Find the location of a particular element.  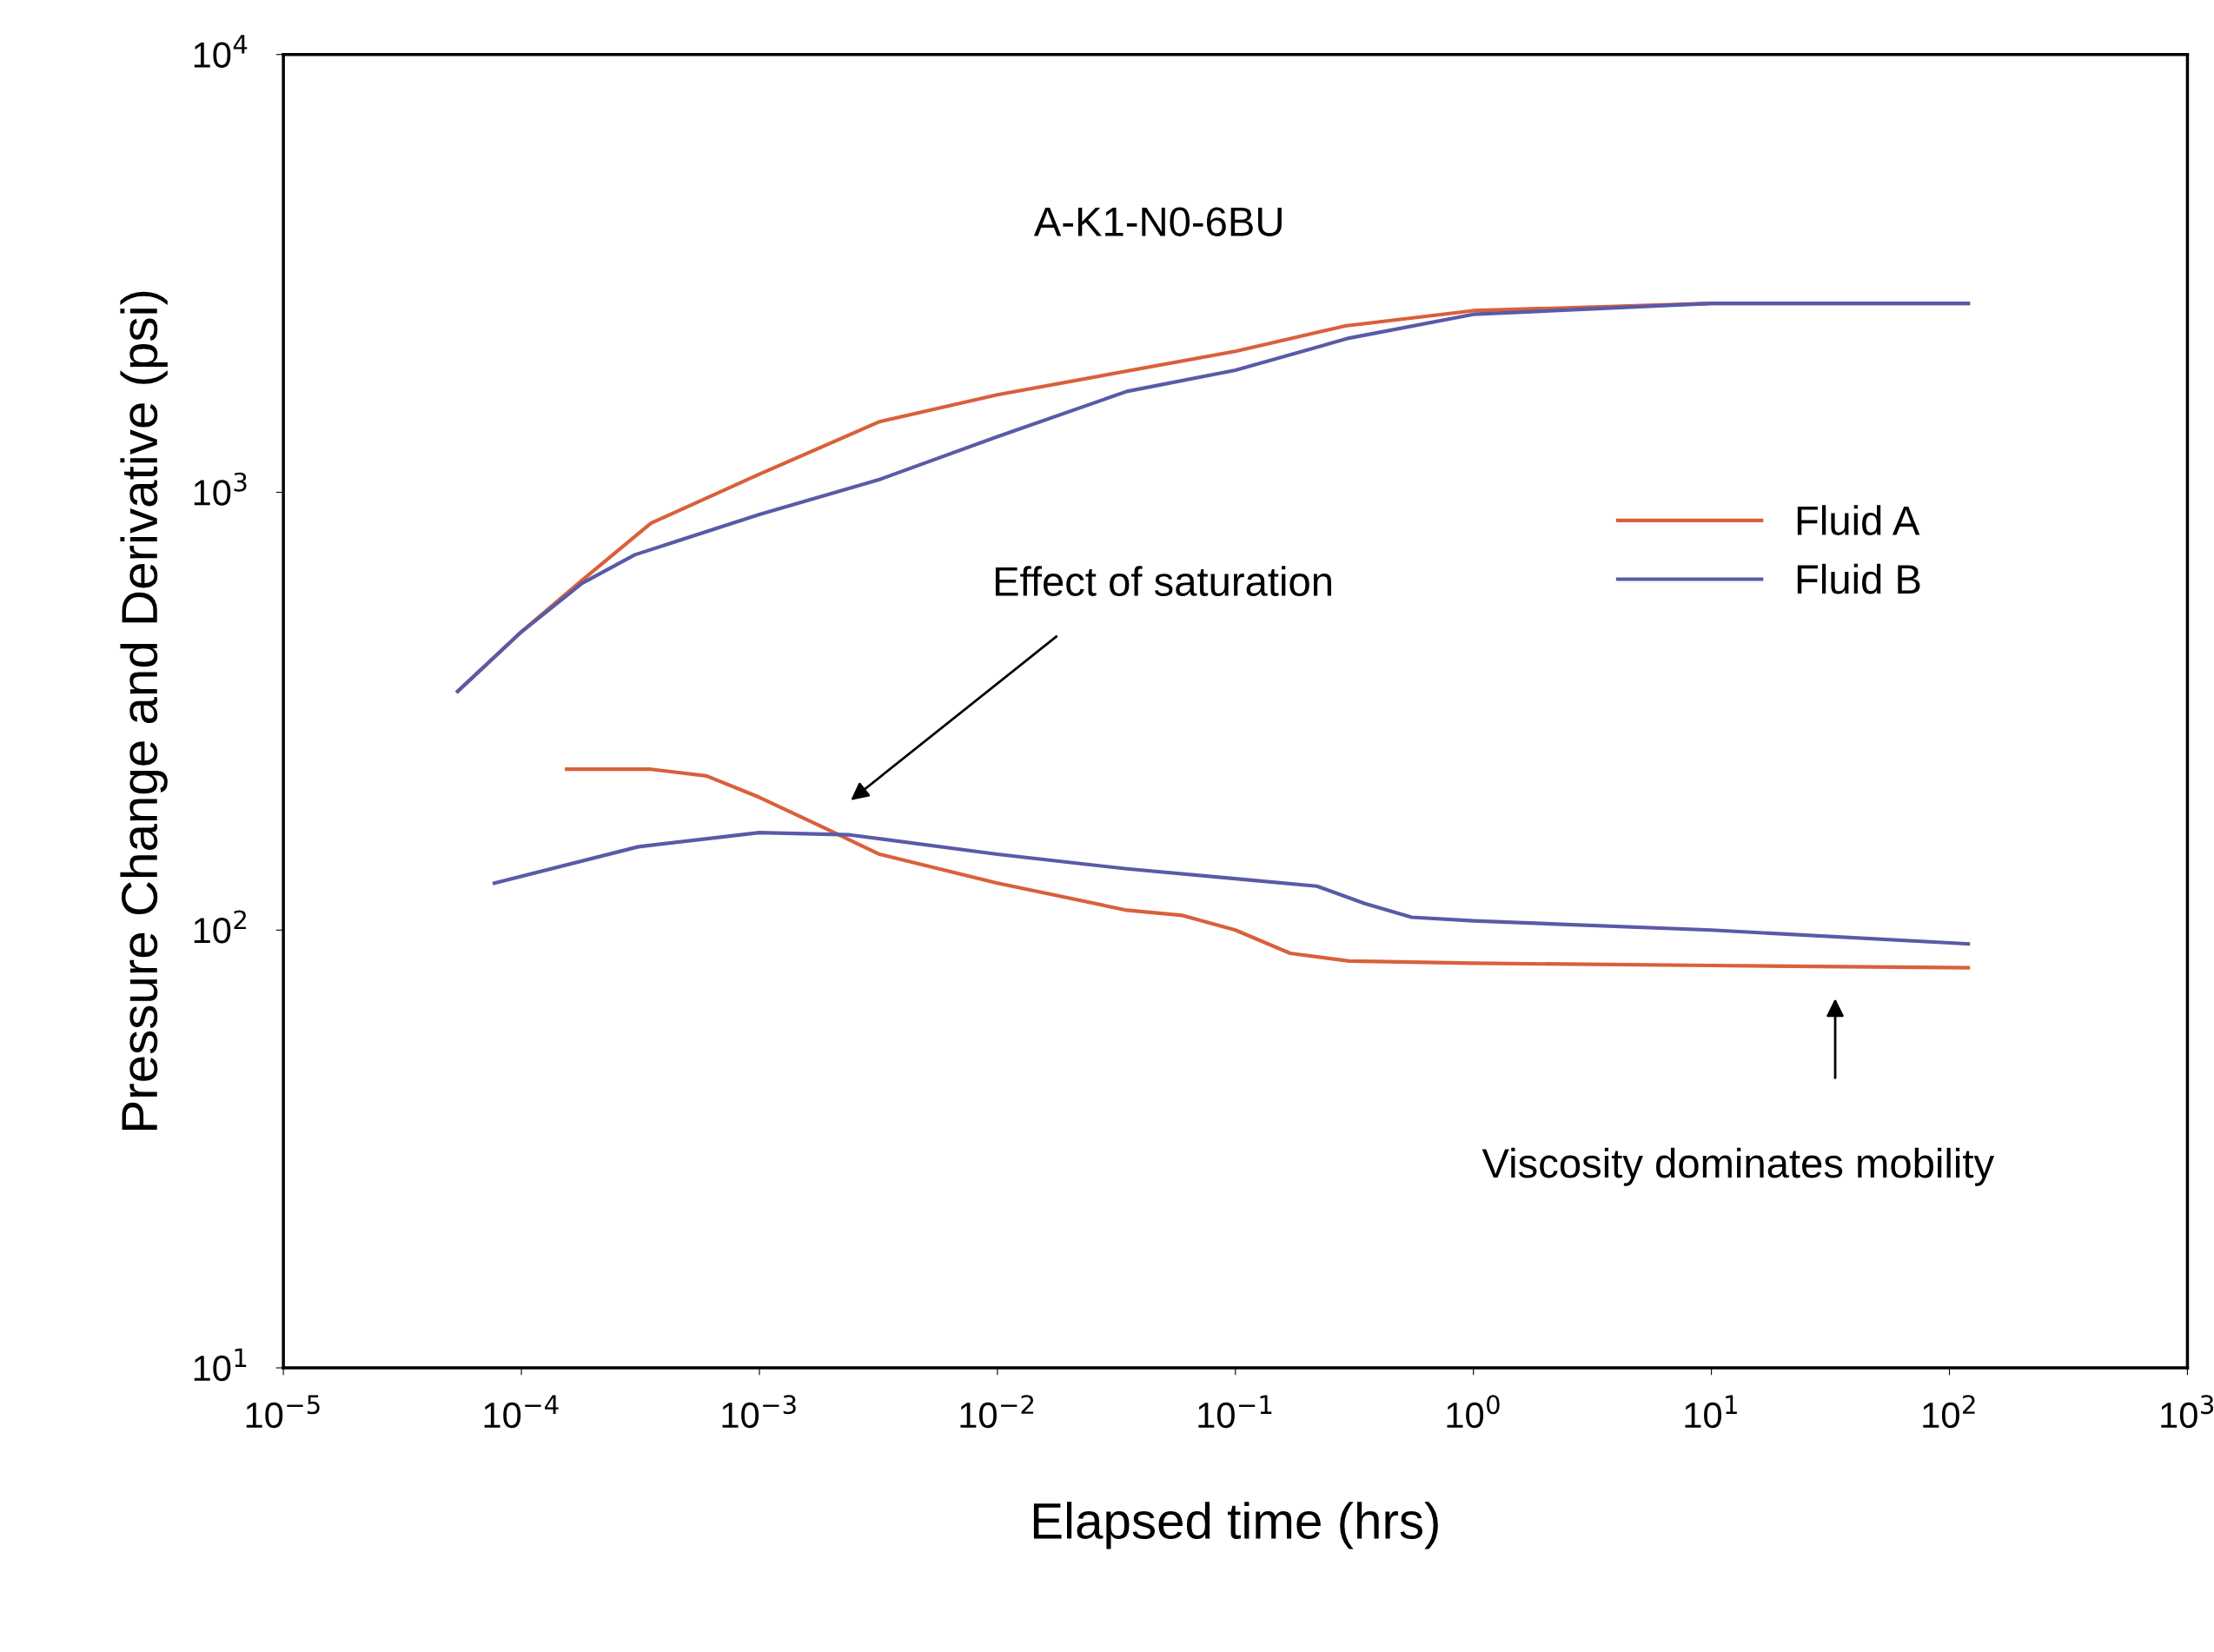

x-tick-label: 10$^{−2}$ is located at coordinates (997, 1412).